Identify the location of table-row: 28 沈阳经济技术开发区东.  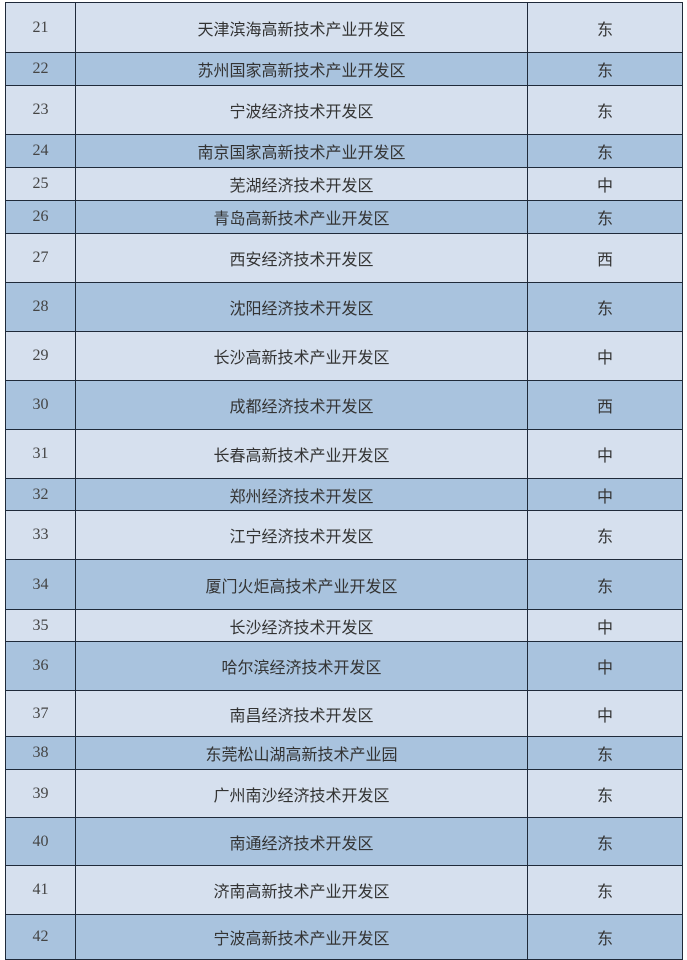
(344, 307).